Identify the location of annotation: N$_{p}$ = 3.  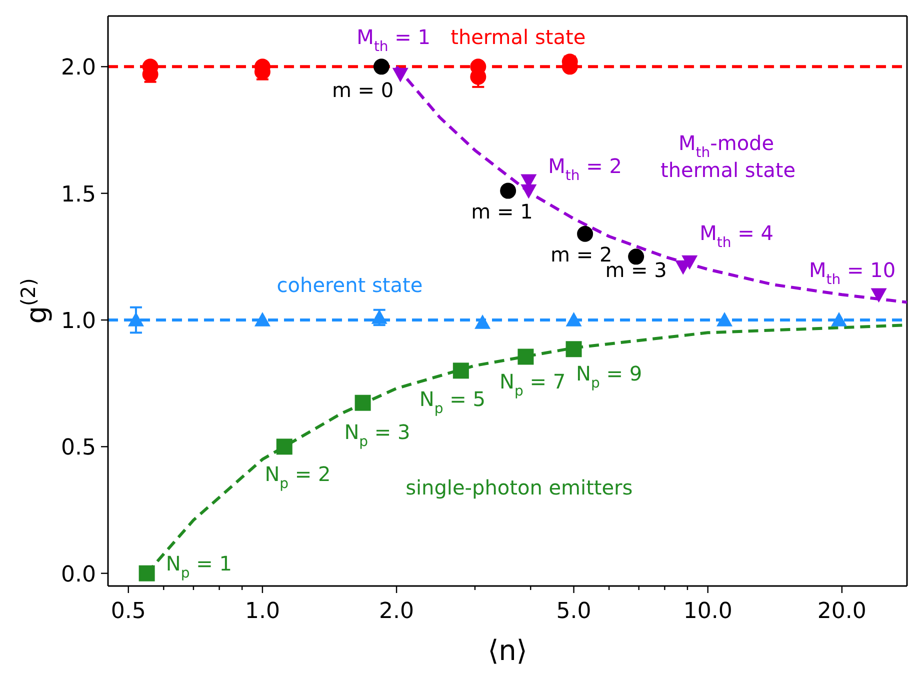
(377, 435).